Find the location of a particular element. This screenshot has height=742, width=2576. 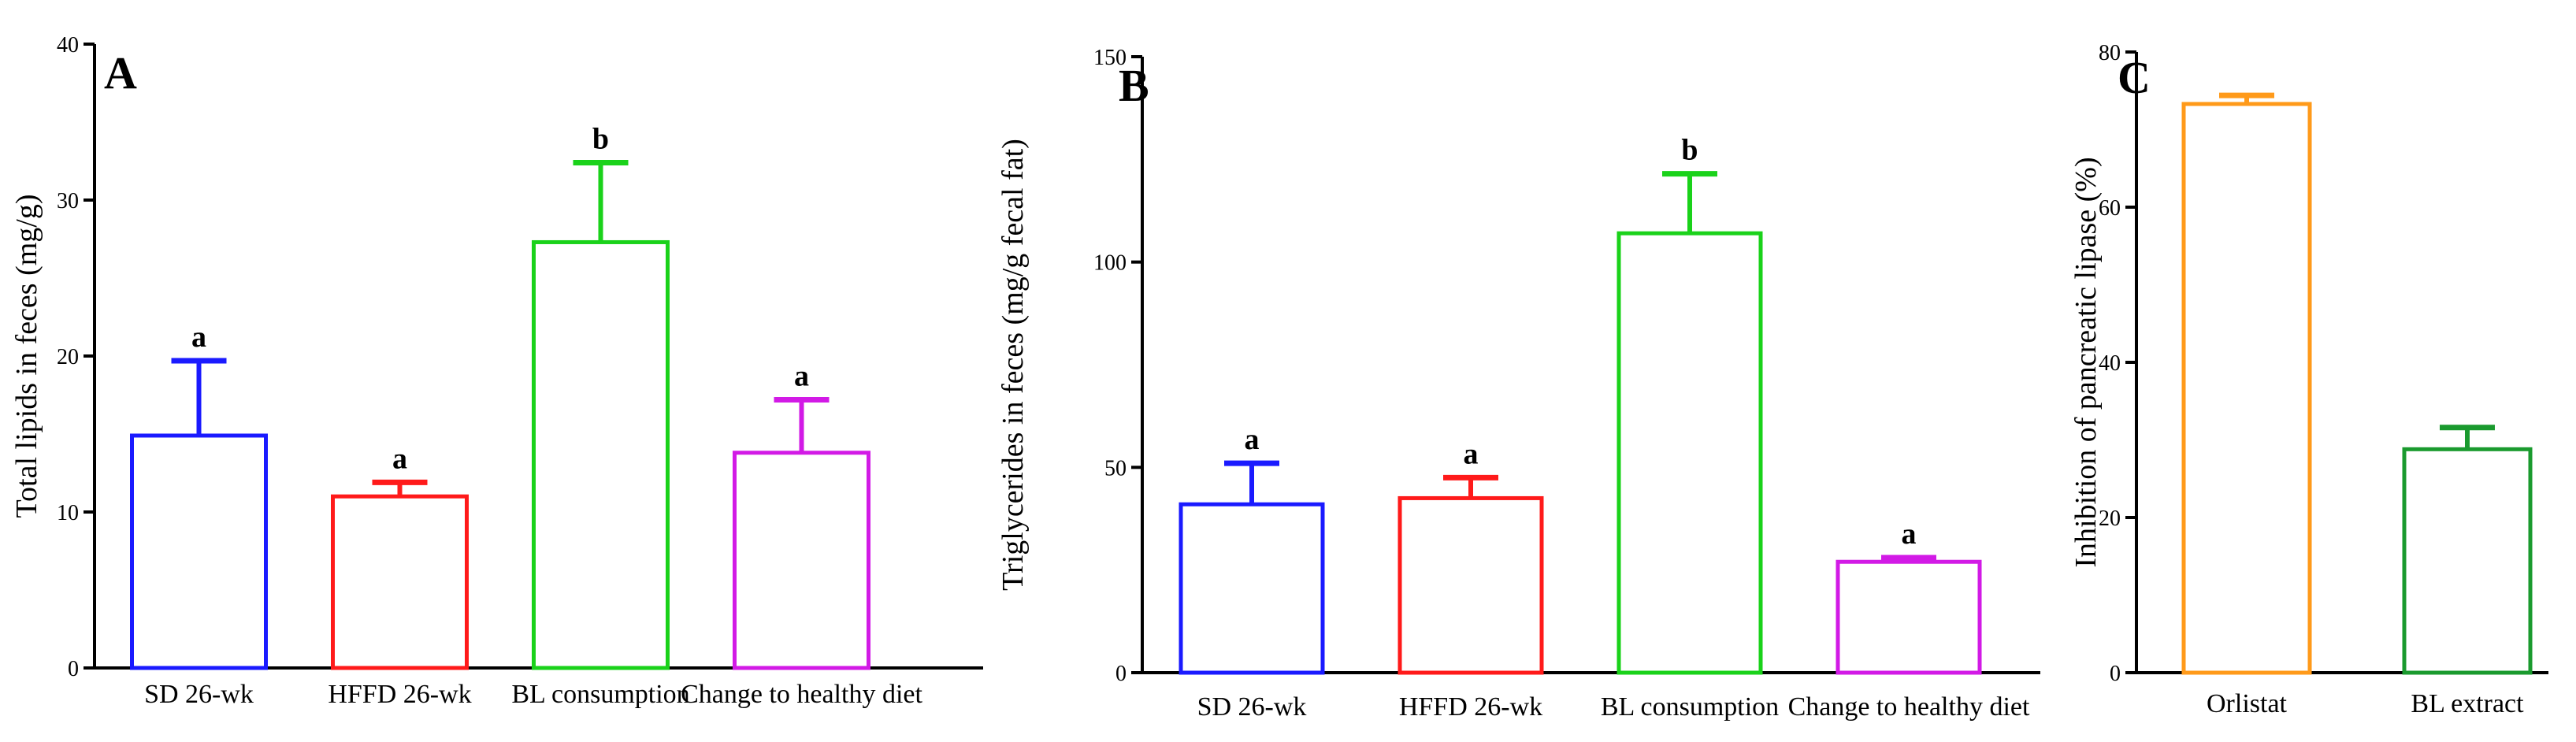

panel-a-category-label: SD 26-wk is located at coordinates (199, 695).